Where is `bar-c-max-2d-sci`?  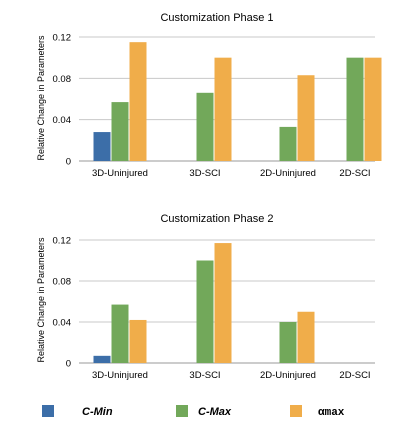 bar-c-max-2d-sci is located at coordinates (355, 109).